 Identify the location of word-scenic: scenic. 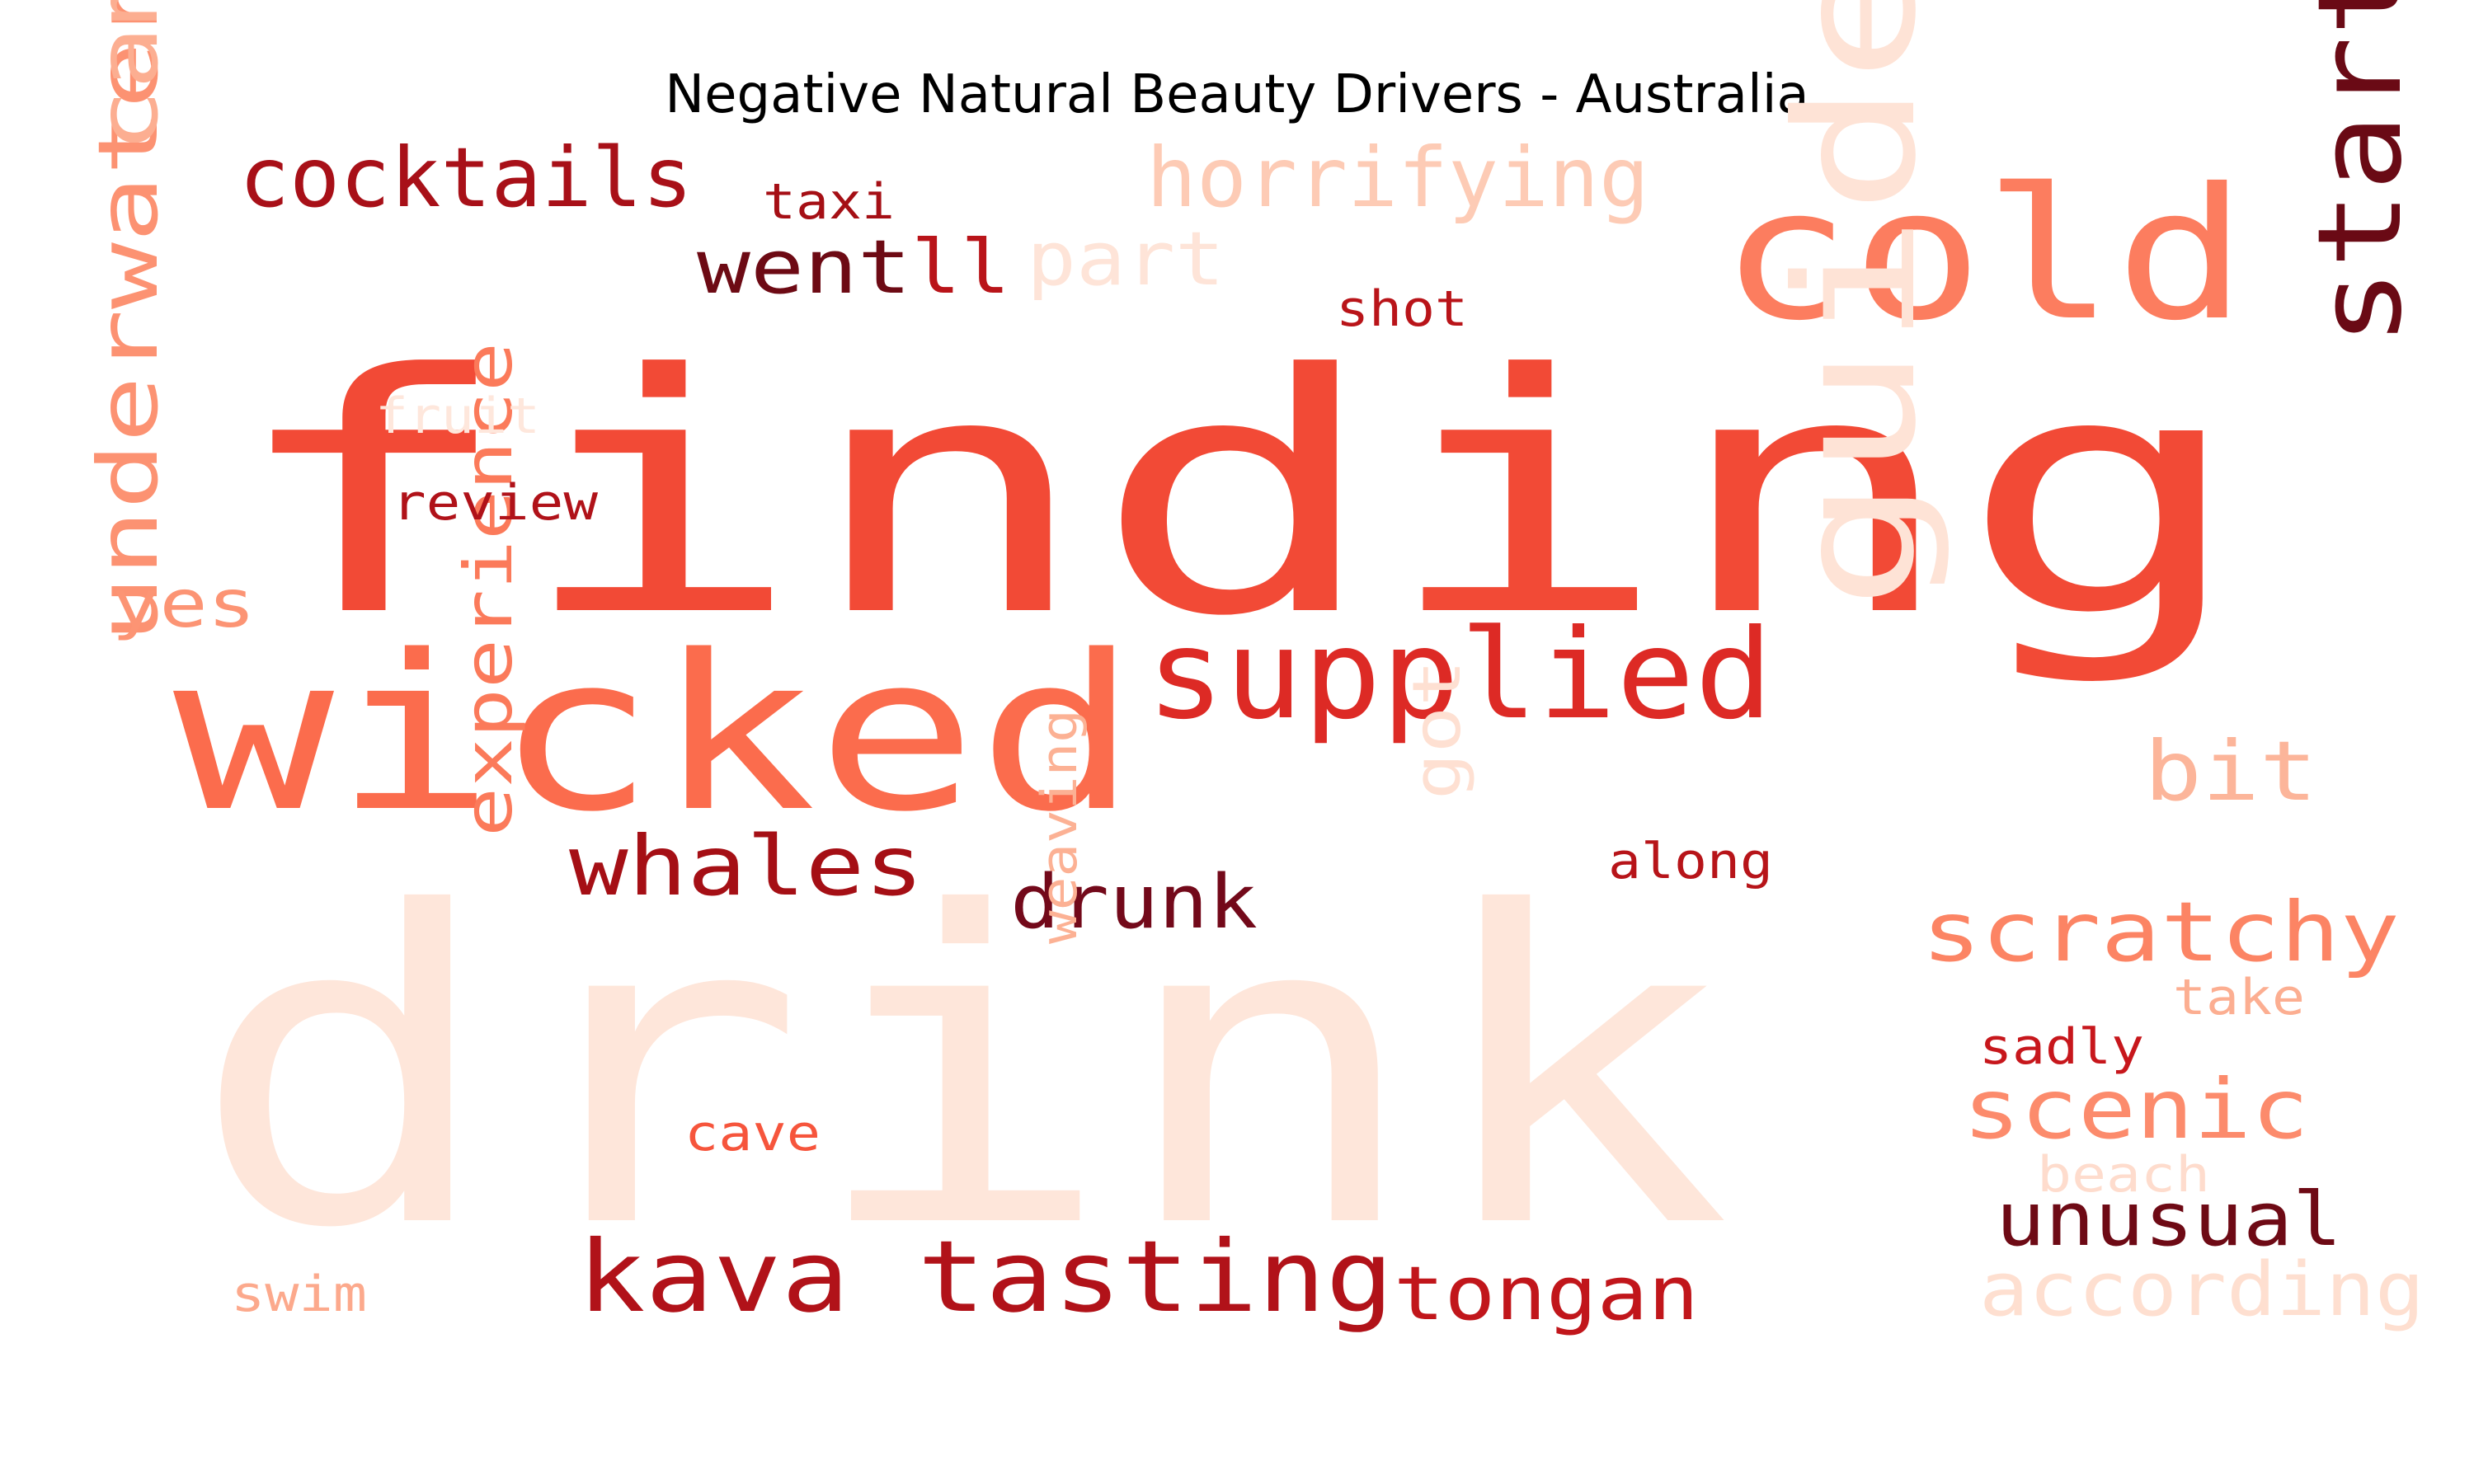
(2136, 1109).